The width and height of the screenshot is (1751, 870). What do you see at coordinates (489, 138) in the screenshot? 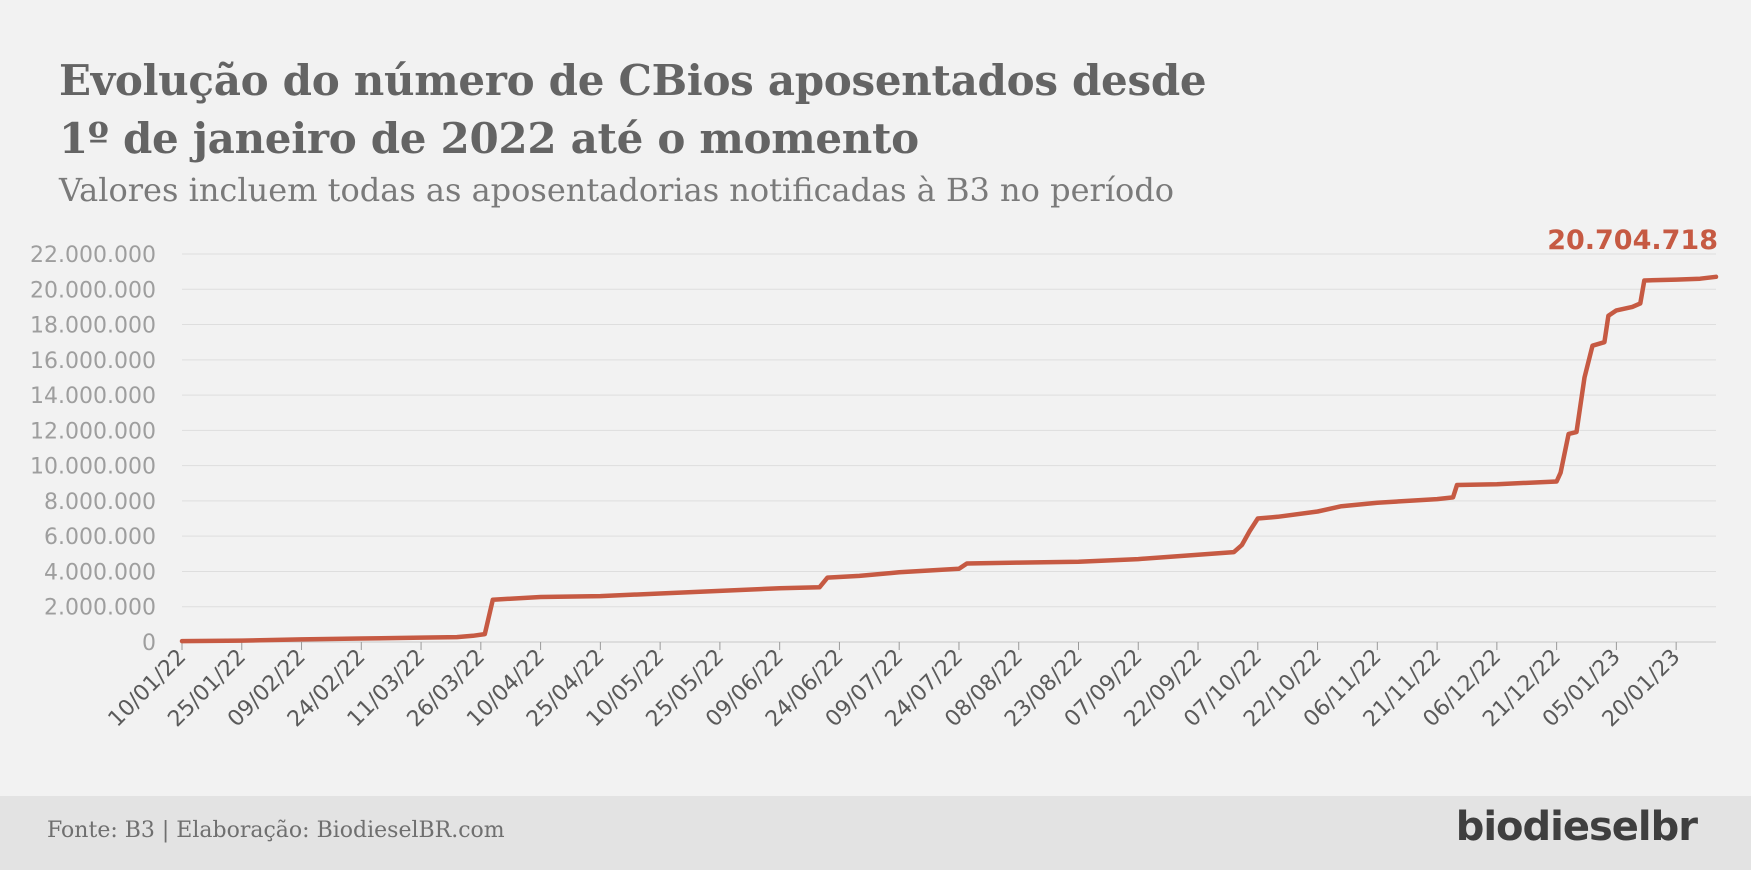
I see `chart-title-line-2: 1º de janeiro de 2022 até o momento` at bounding box center [489, 138].